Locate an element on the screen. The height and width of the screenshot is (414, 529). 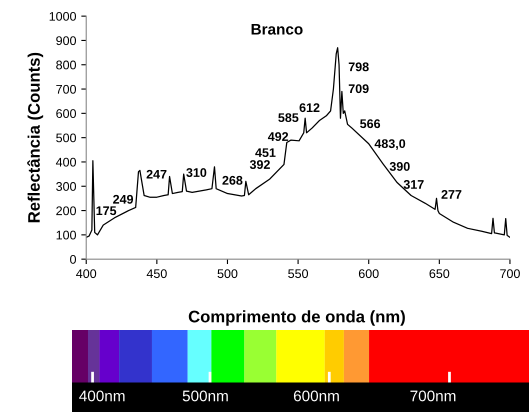
annotation: 390 is located at coordinates (400, 166).